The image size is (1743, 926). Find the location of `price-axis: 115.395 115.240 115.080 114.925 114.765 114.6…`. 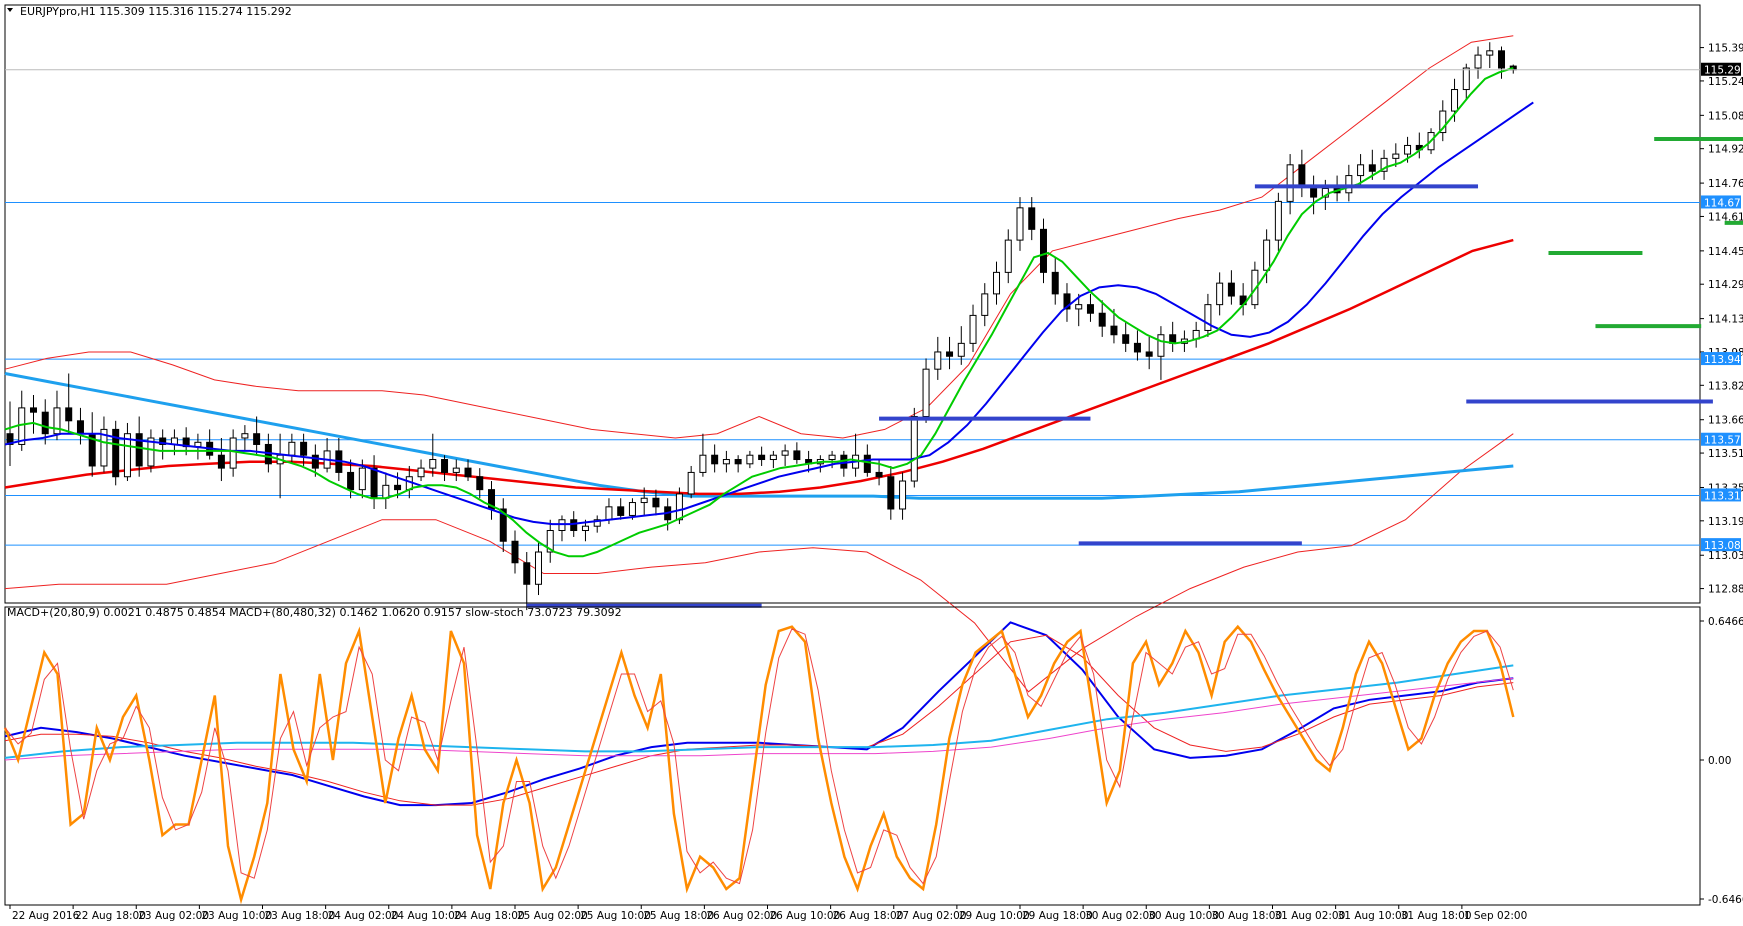

price-axis: 115.395 115.240 115.080 114.925 114.765 114.6… is located at coordinates (1721, 474).